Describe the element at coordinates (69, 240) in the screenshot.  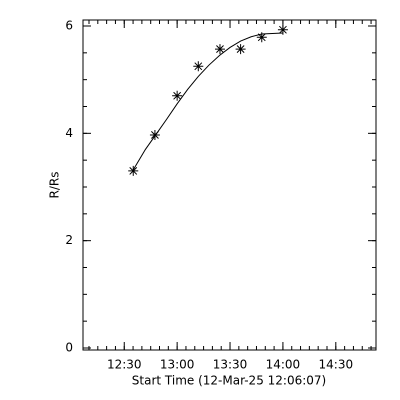
I see `y-tick-label: 2` at that location.